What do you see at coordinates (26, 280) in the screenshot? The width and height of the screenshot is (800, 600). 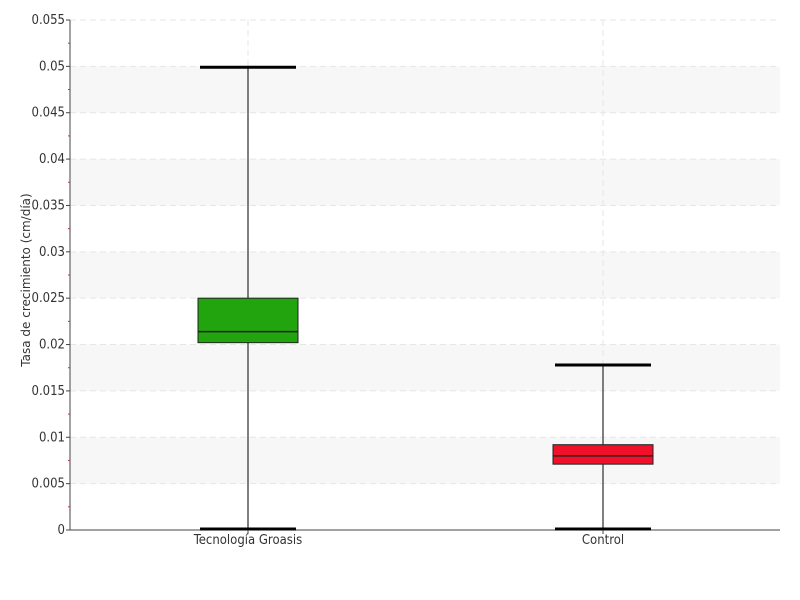 I see `y-axis-title: Tasa de crecimiento (cm/día)` at bounding box center [26, 280].